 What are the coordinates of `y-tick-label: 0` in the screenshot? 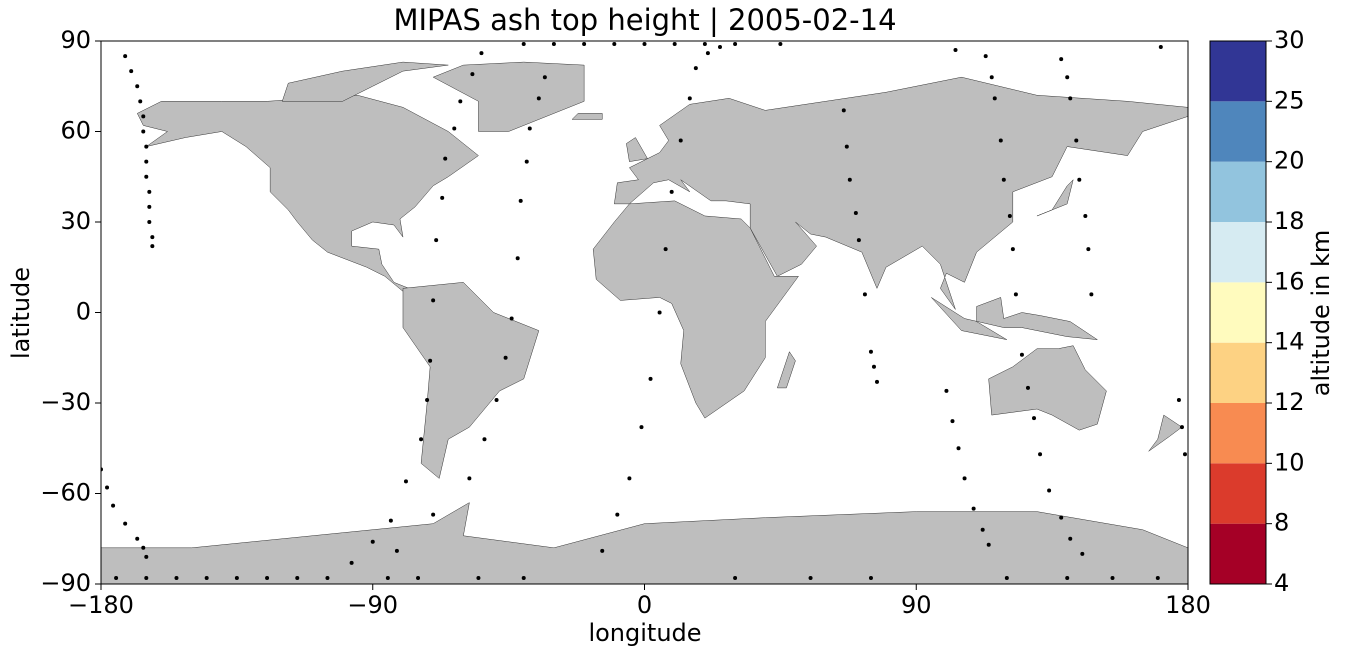 It's located at (83, 312).